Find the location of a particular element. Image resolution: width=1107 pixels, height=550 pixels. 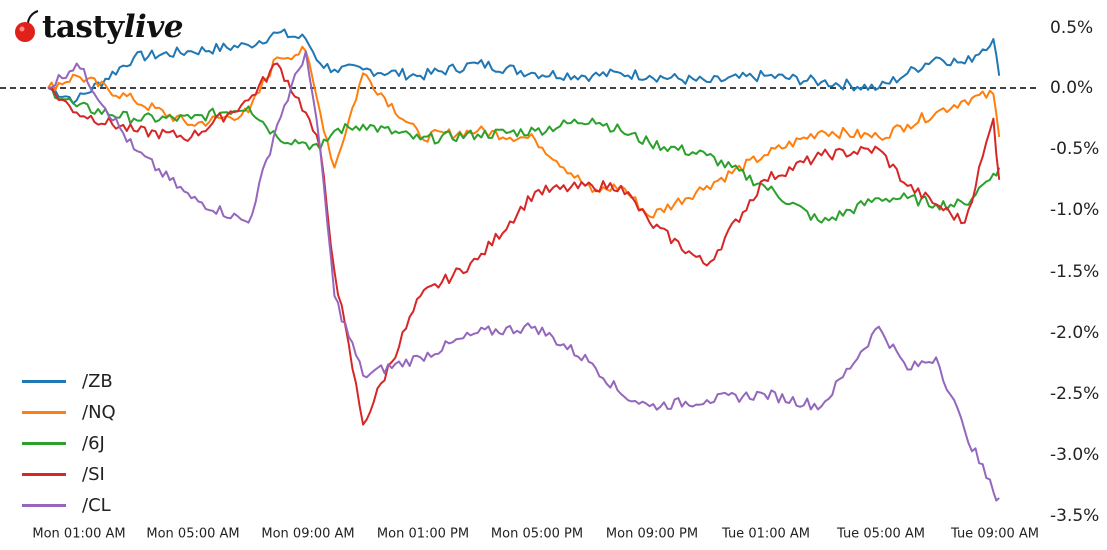

y-tick: -2.0% is located at coordinates (1075, 333).